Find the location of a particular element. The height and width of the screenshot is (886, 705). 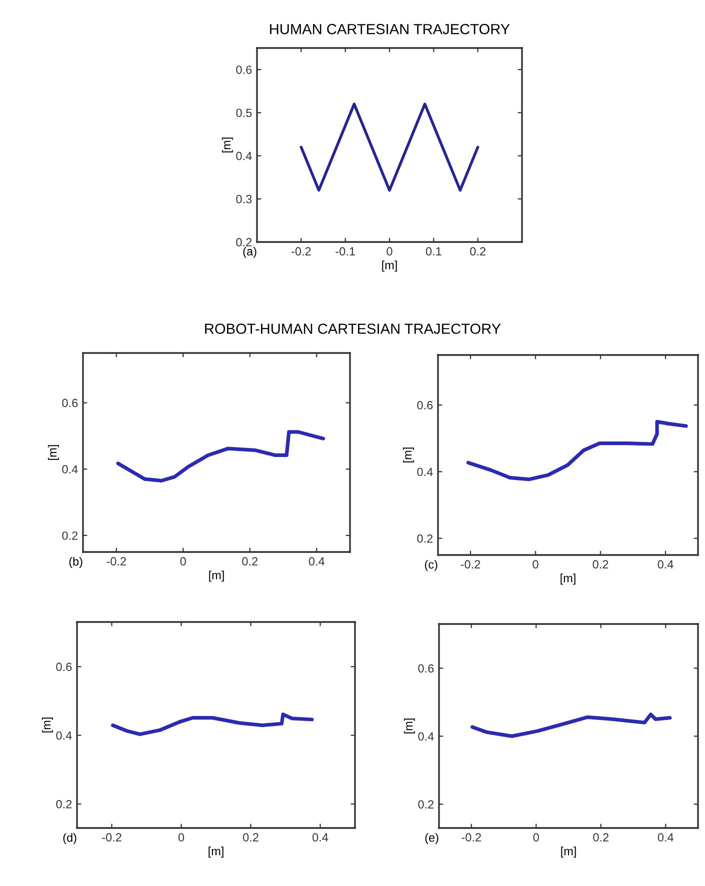

y-tick-label: 0.3 is located at coordinates (244, 199).